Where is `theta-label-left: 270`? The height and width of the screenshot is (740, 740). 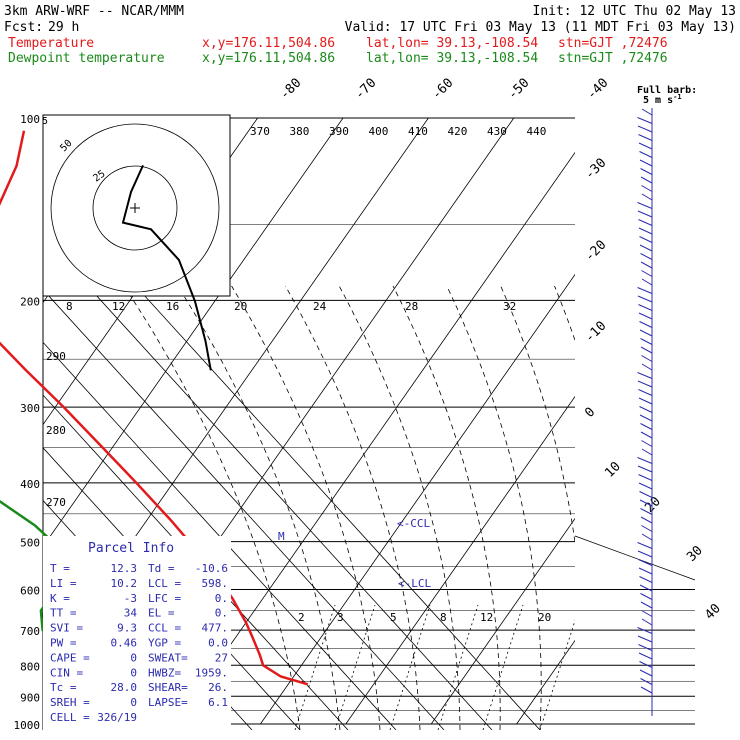 theta-label-left: 270 is located at coordinates (56, 502).